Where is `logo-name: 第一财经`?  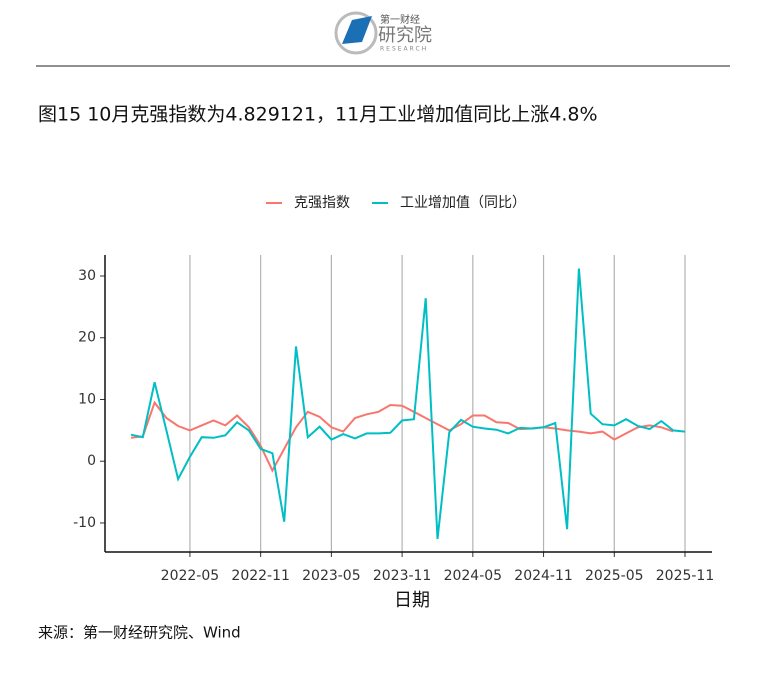
logo-name: 第一财经 is located at coordinates (400, 19).